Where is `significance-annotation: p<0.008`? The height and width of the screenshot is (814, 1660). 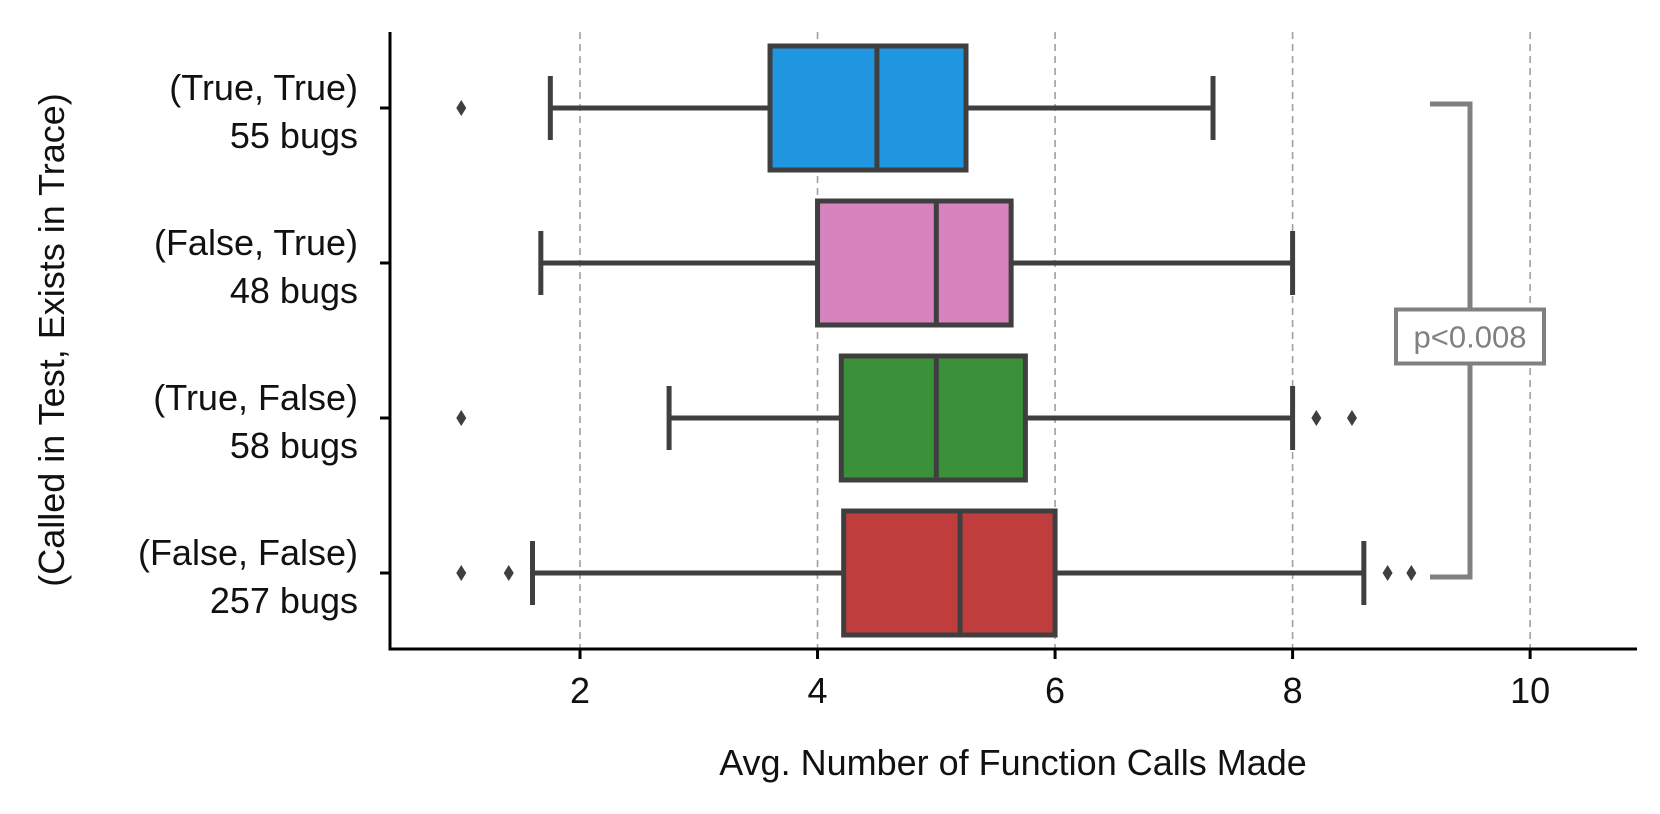 significance-annotation: p<0.008 is located at coordinates (1470, 340).